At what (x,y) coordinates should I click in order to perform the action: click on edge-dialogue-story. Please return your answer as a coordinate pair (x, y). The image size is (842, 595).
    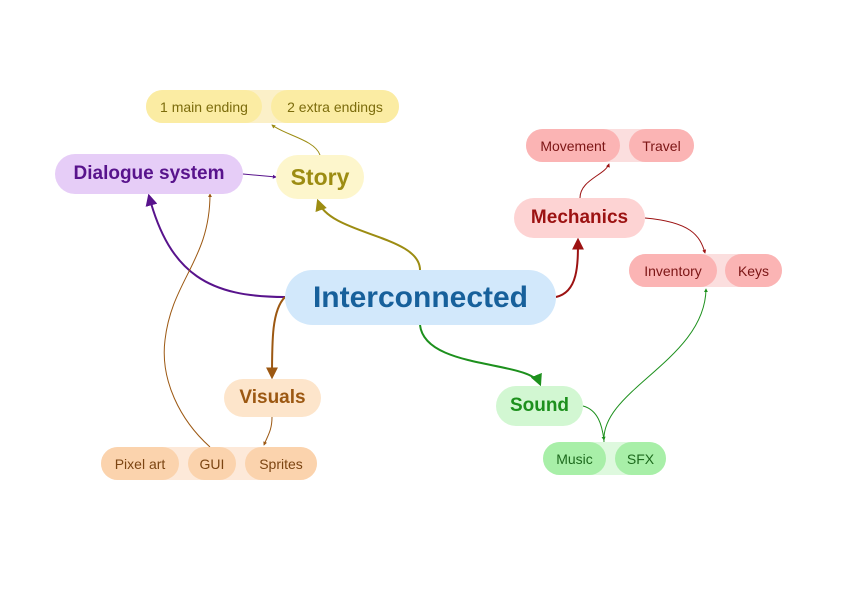
    Looking at the image, I should click on (259, 176).